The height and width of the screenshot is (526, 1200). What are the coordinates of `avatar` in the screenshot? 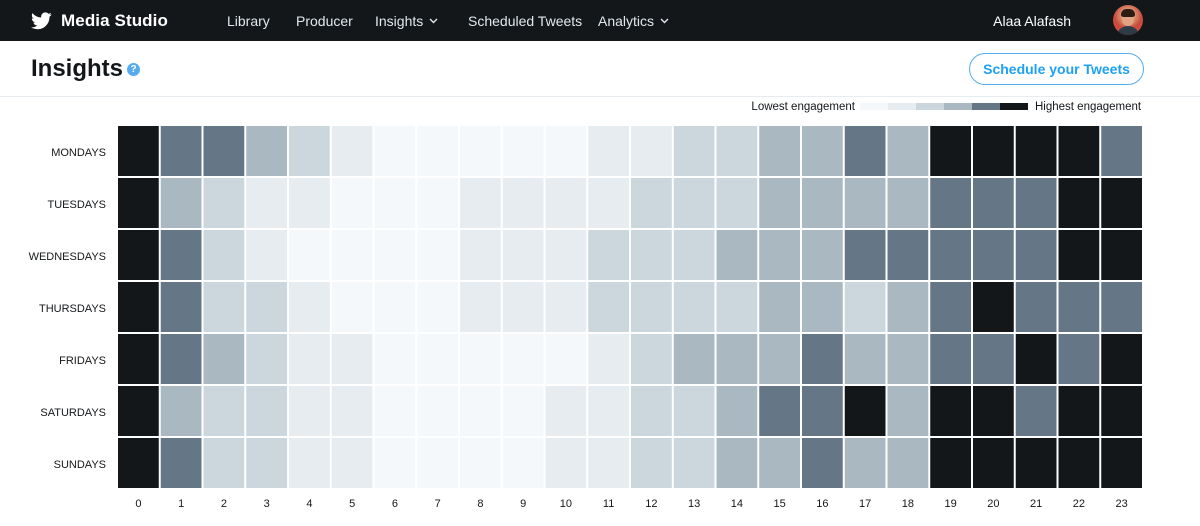 It's located at (1128, 20).